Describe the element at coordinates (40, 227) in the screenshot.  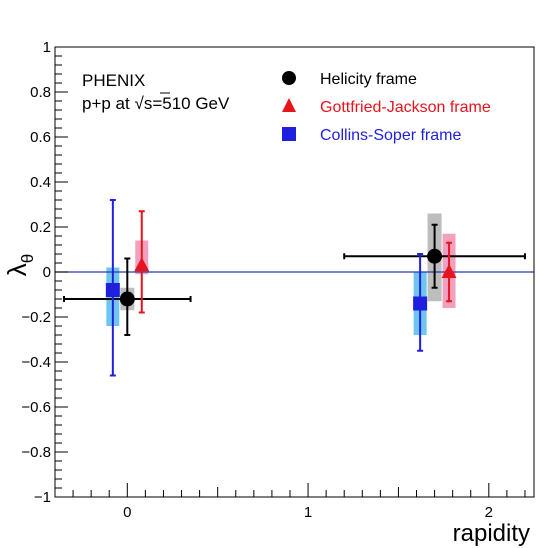
I see `y-tick-label: 0.2` at that location.